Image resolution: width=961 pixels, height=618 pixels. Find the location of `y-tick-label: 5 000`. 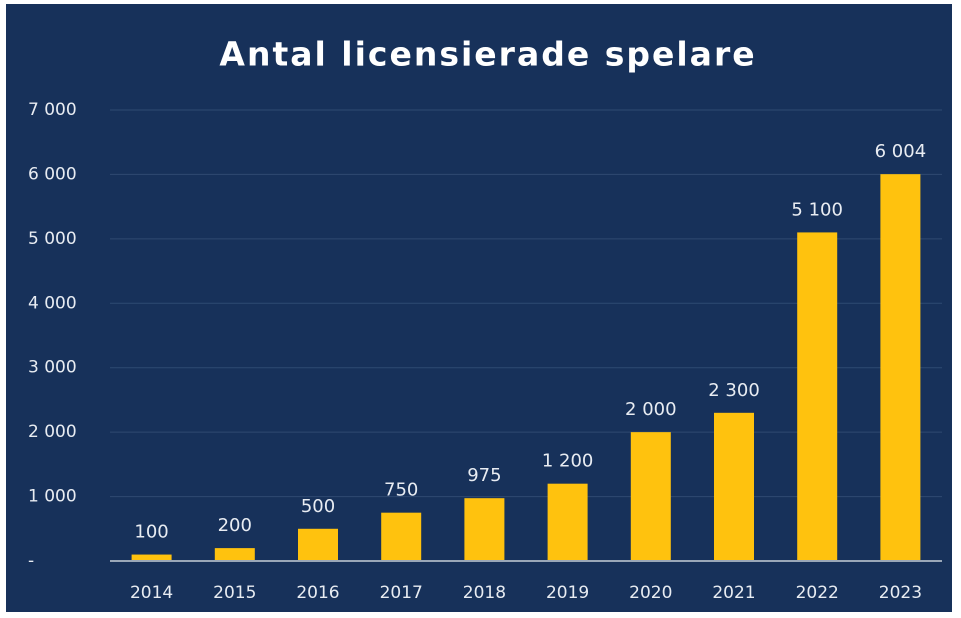

y-tick-label: 5 000 is located at coordinates (52, 239).